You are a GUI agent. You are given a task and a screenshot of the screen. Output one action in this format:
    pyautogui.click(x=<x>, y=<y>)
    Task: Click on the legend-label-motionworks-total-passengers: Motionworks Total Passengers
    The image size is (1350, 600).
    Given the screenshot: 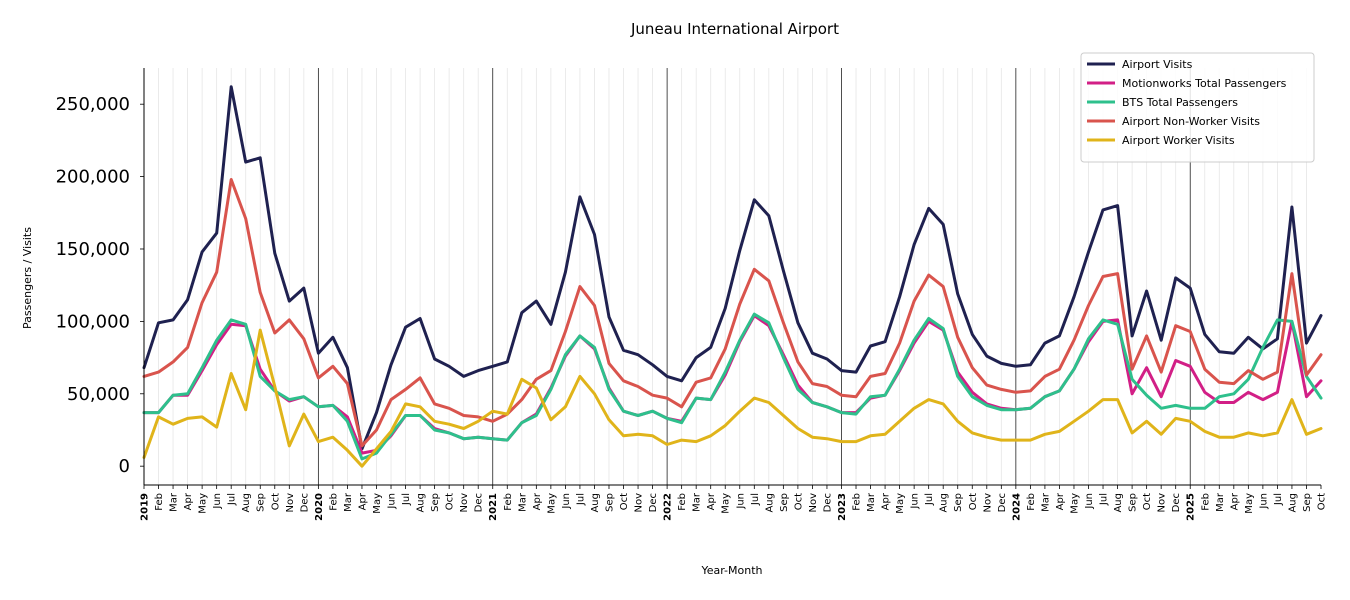 What is the action you would take?
    pyautogui.click(x=1204, y=83)
    